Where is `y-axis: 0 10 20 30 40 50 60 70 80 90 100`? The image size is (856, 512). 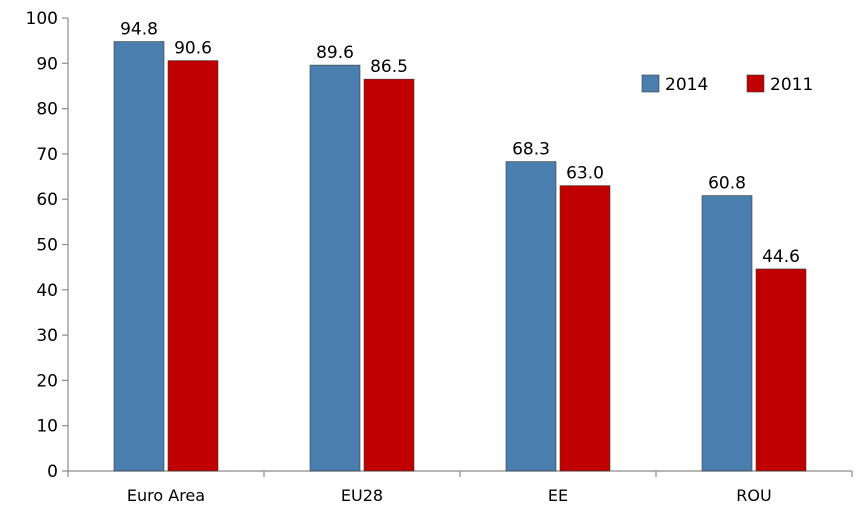
y-axis: 0 10 20 30 40 50 60 70 80 90 100 is located at coordinates (47, 245).